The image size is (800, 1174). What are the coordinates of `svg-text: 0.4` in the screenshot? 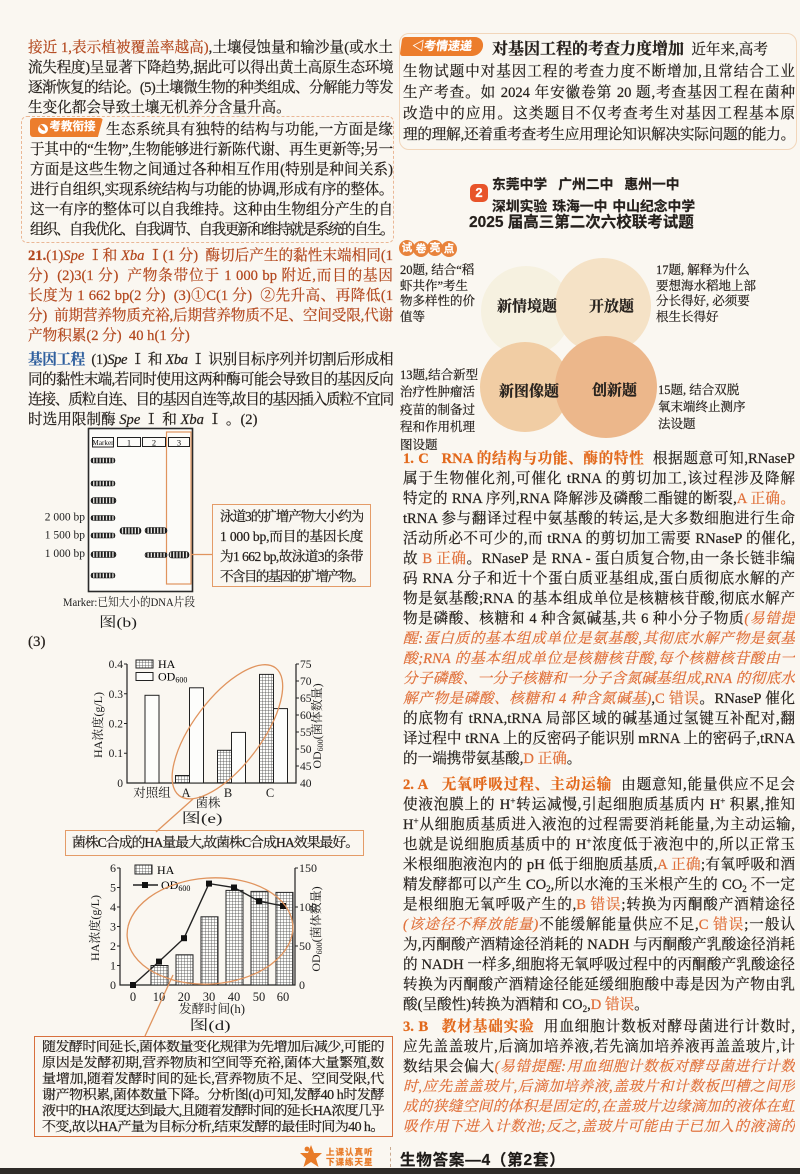 It's located at (116, 665).